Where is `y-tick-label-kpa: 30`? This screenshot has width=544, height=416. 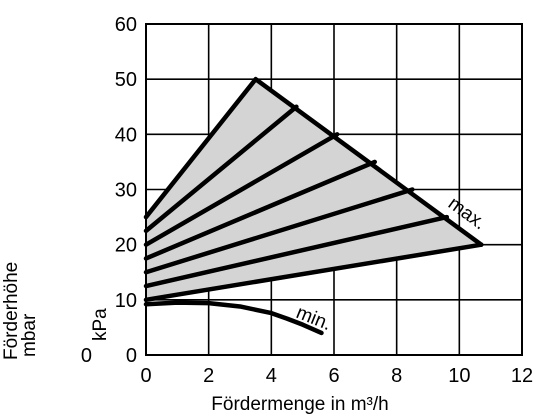 y-tick-label-kpa: 30 is located at coordinates (126, 191).